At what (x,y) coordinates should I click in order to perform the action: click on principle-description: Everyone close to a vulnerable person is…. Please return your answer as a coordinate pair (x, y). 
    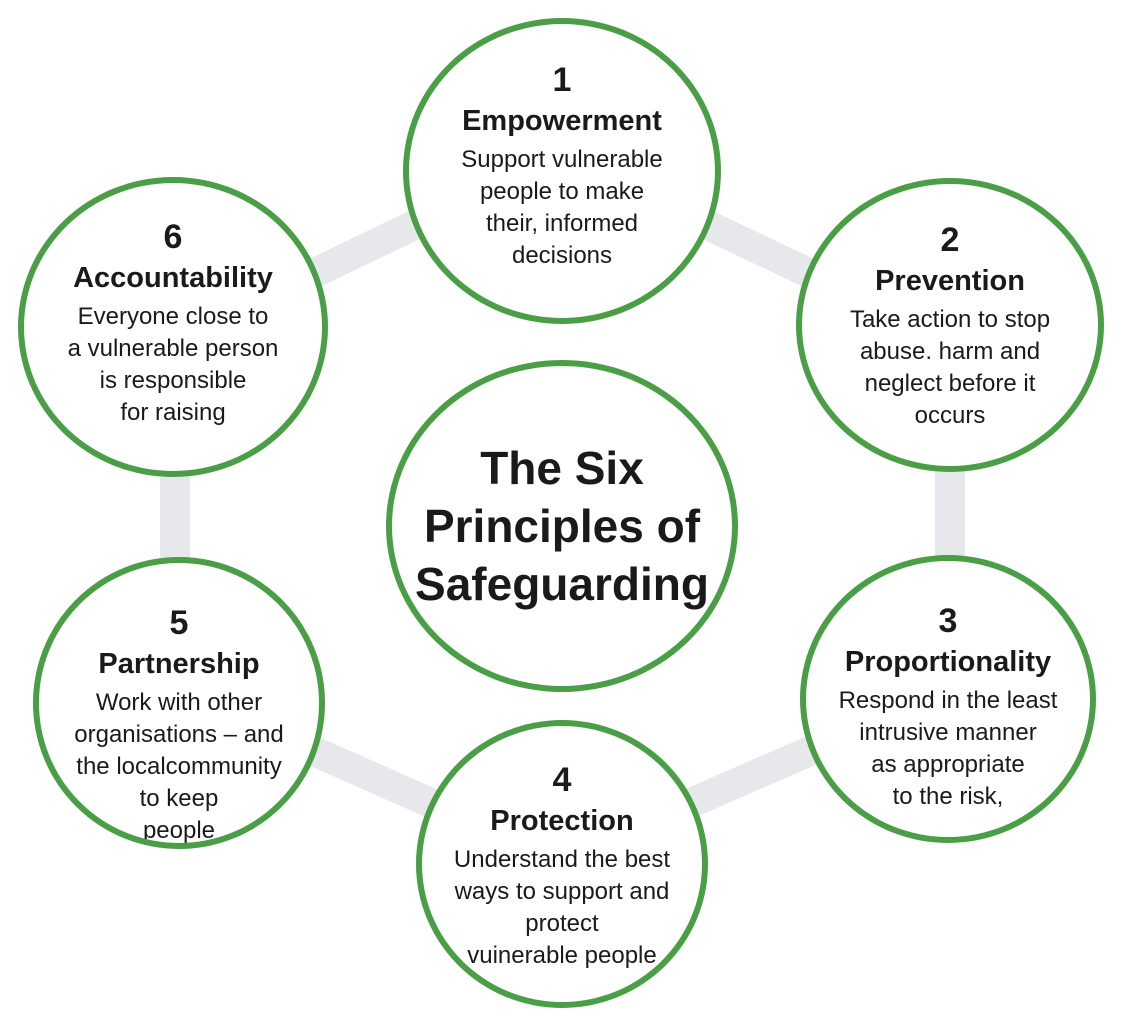
    Looking at the image, I should click on (173, 364).